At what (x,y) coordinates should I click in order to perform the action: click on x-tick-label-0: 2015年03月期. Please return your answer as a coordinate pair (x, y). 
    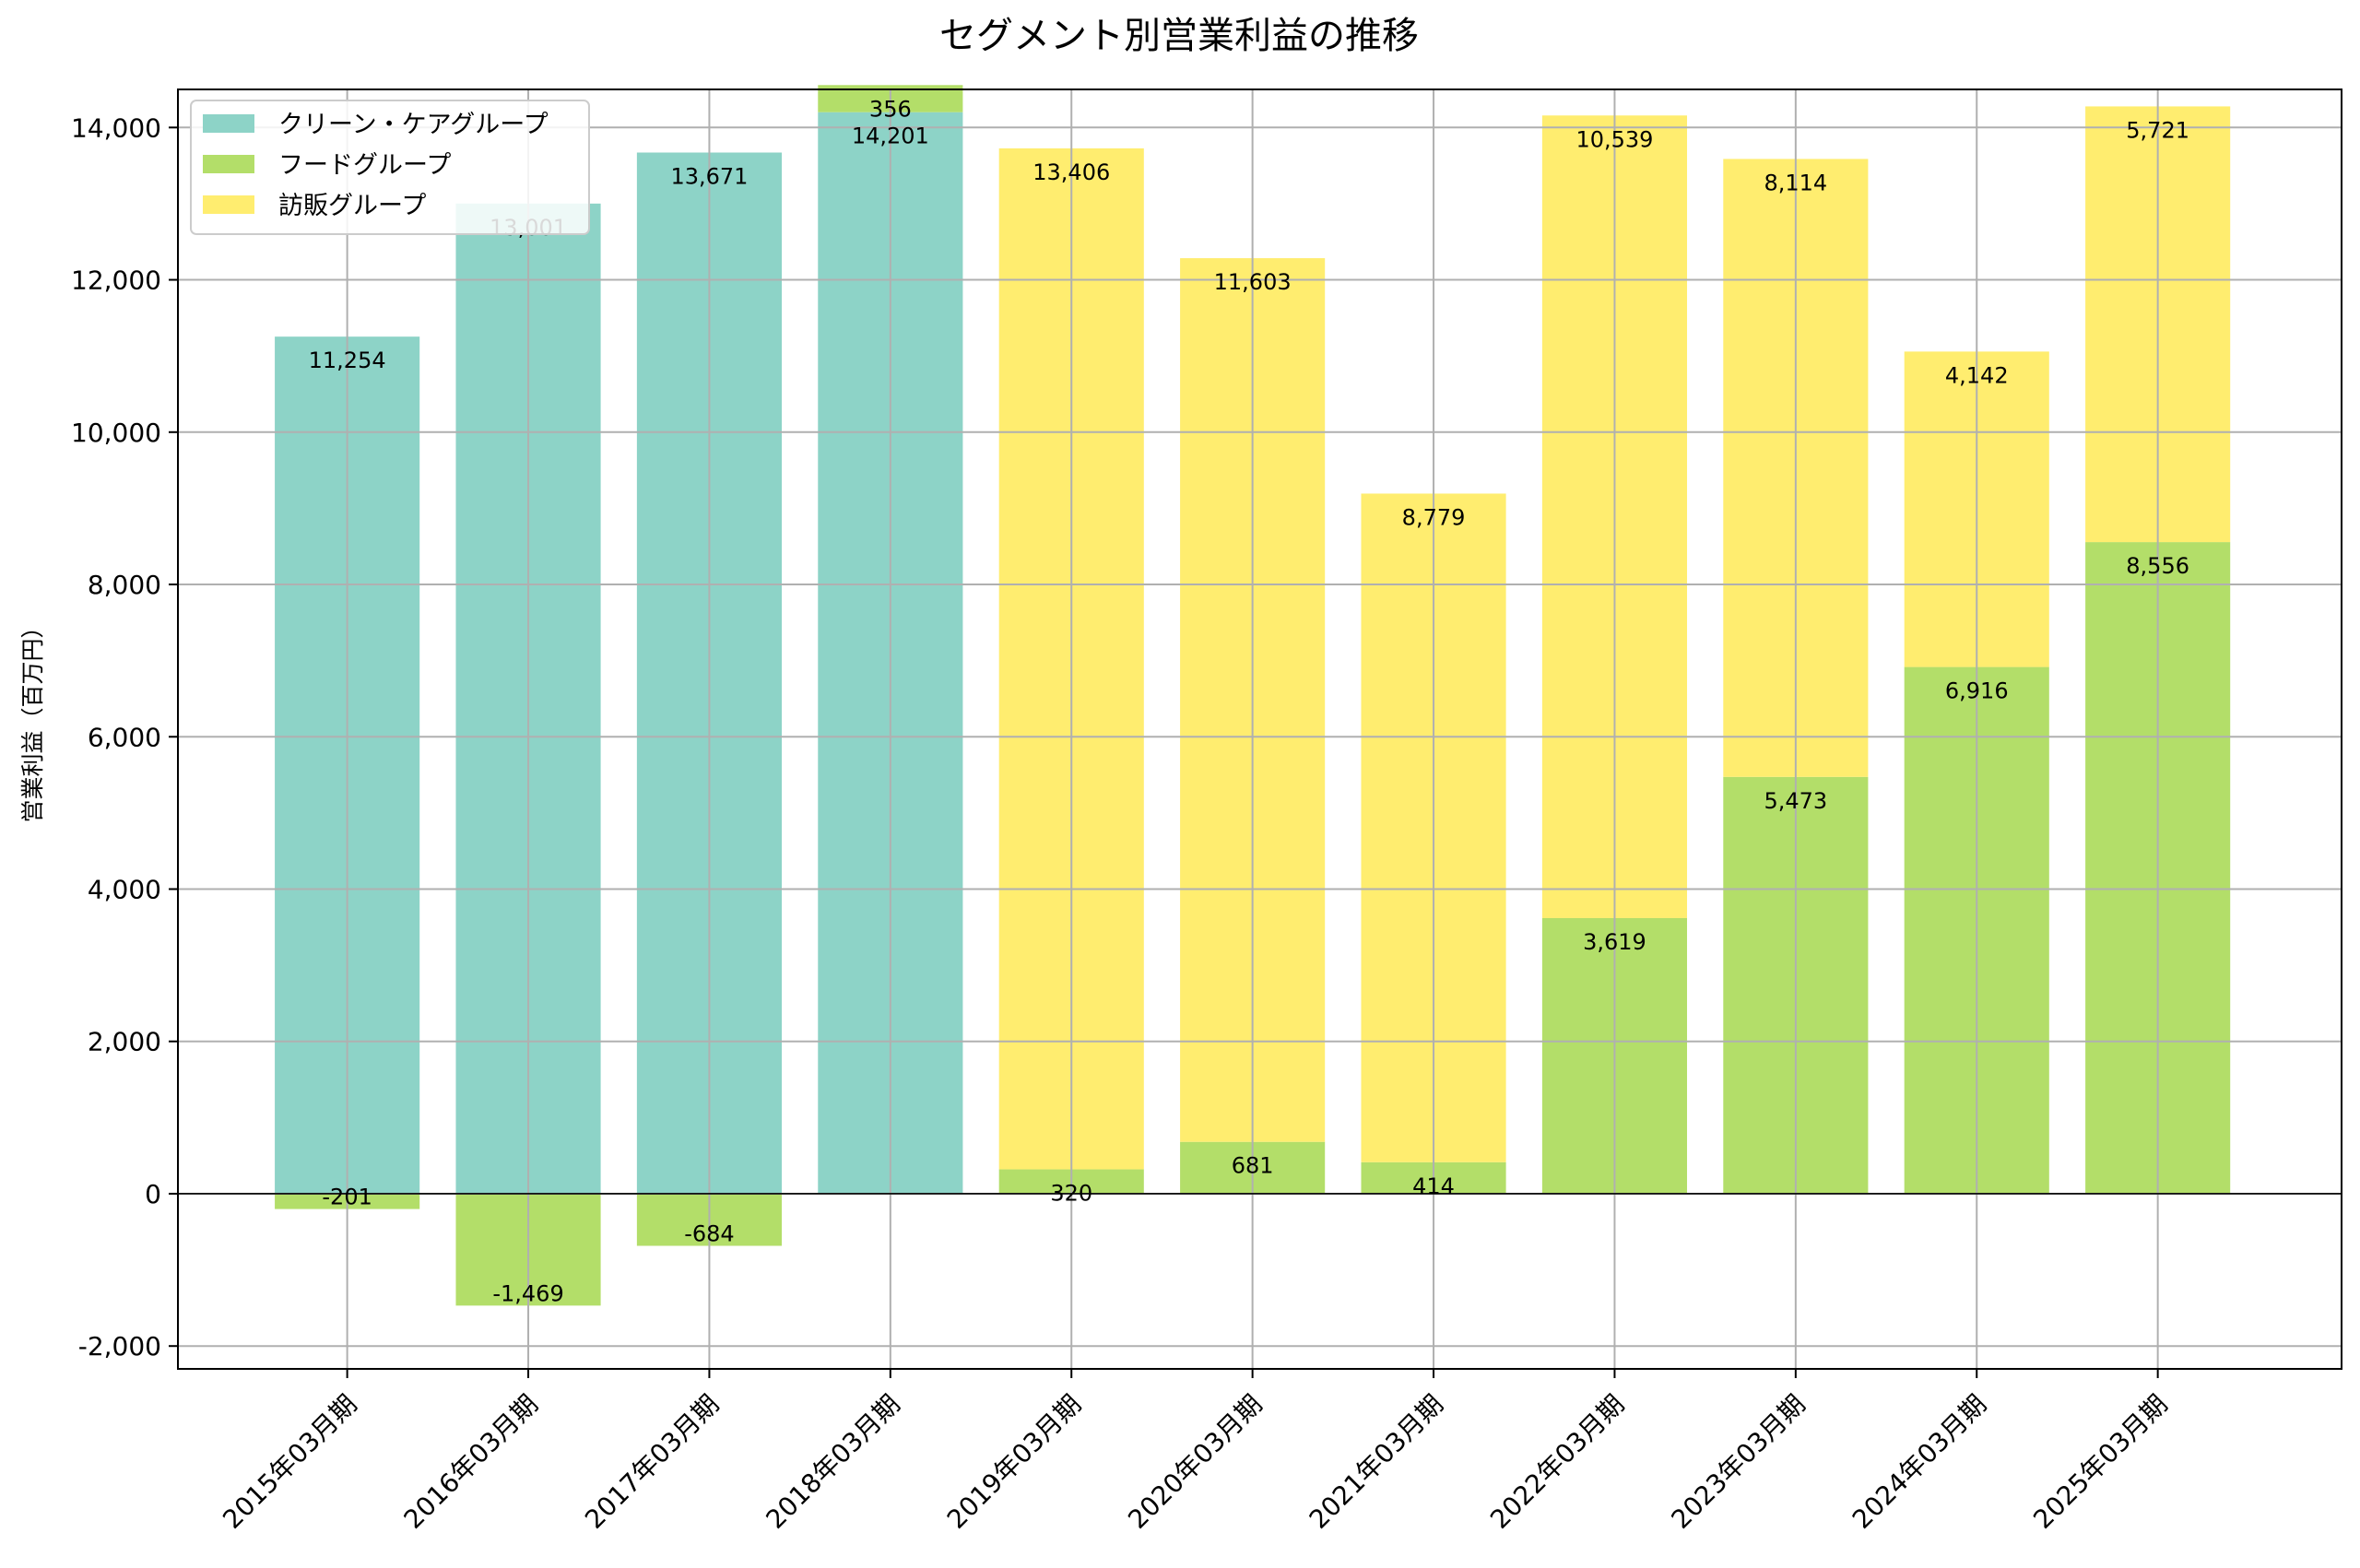
    Looking at the image, I should click on (289, 1462).